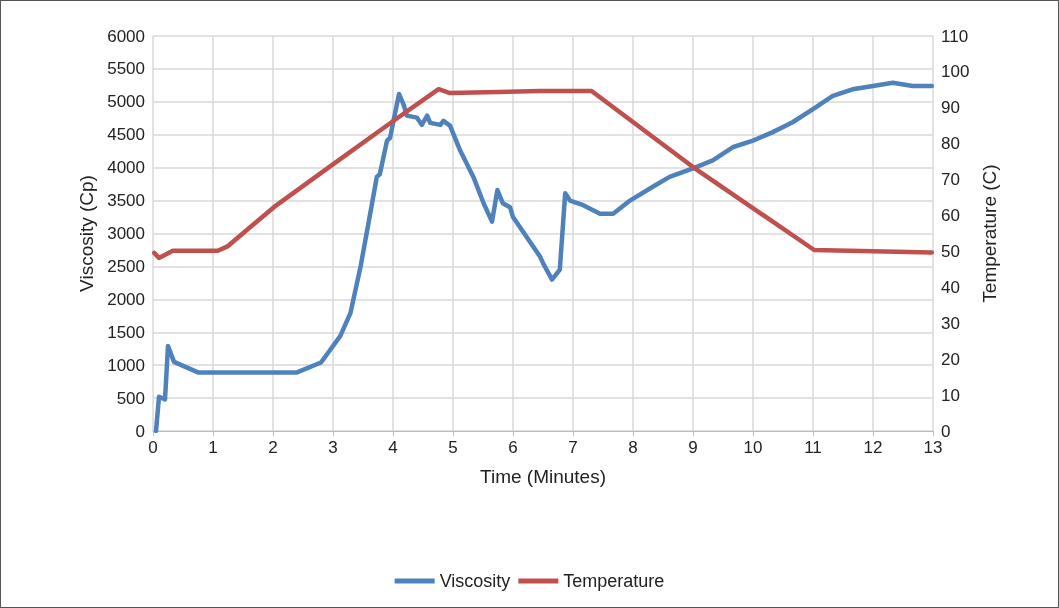  Describe the element at coordinates (950, 287) in the screenshot. I see `y2-tick-label: 40` at that location.